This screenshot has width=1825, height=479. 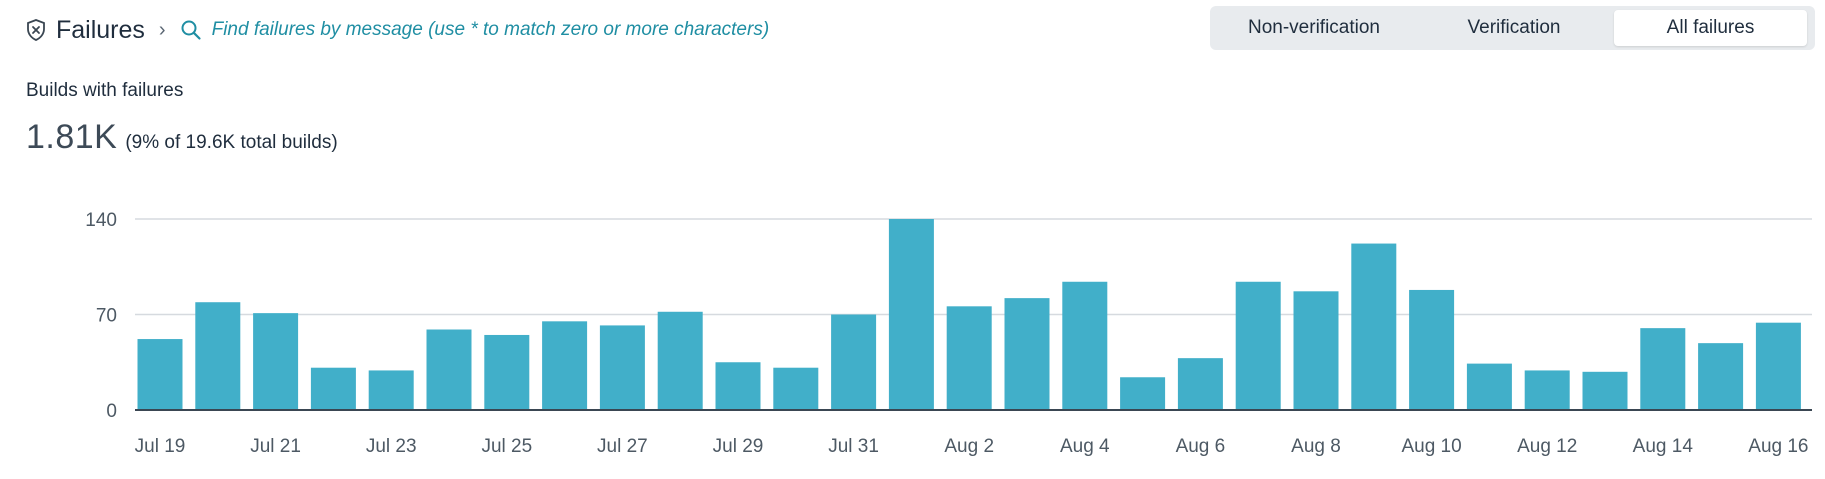 What do you see at coordinates (160, 446) in the screenshot?
I see `x-tick-label: Jul 19` at bounding box center [160, 446].